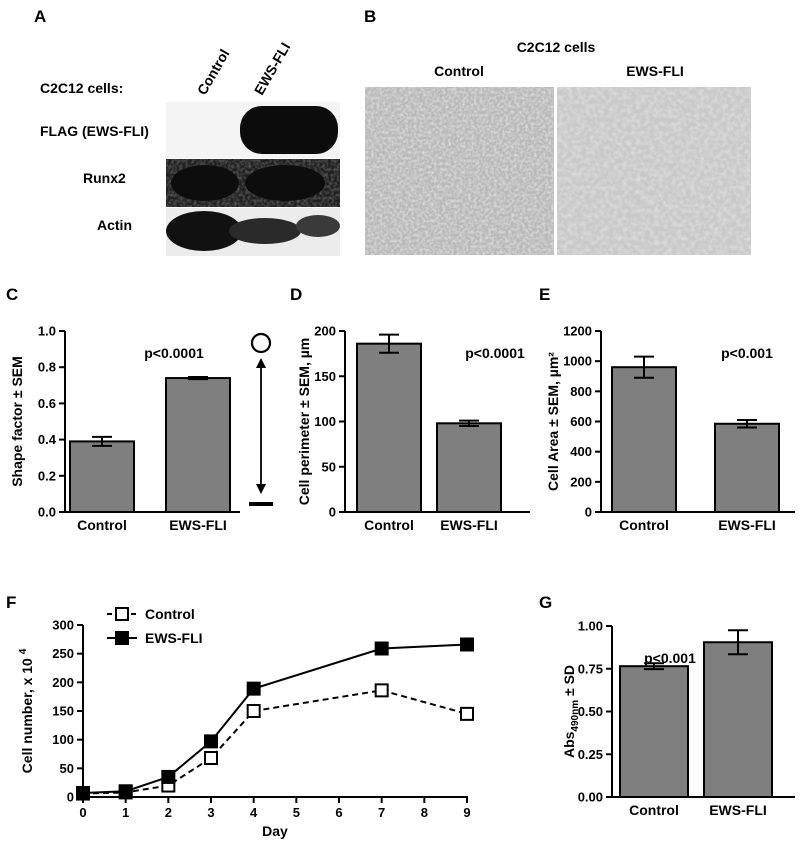  I want to click on y-tick-label: 0.00, so click(590, 797).